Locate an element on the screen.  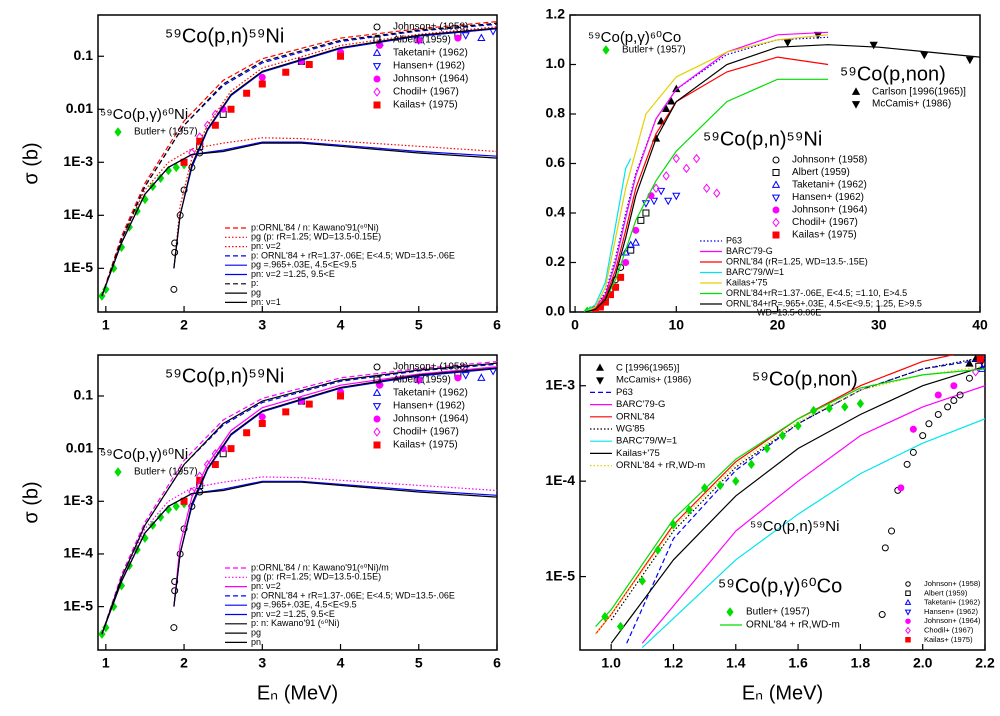
annotation: ⁵⁹Co(p,non) is located at coordinates (893, 74).